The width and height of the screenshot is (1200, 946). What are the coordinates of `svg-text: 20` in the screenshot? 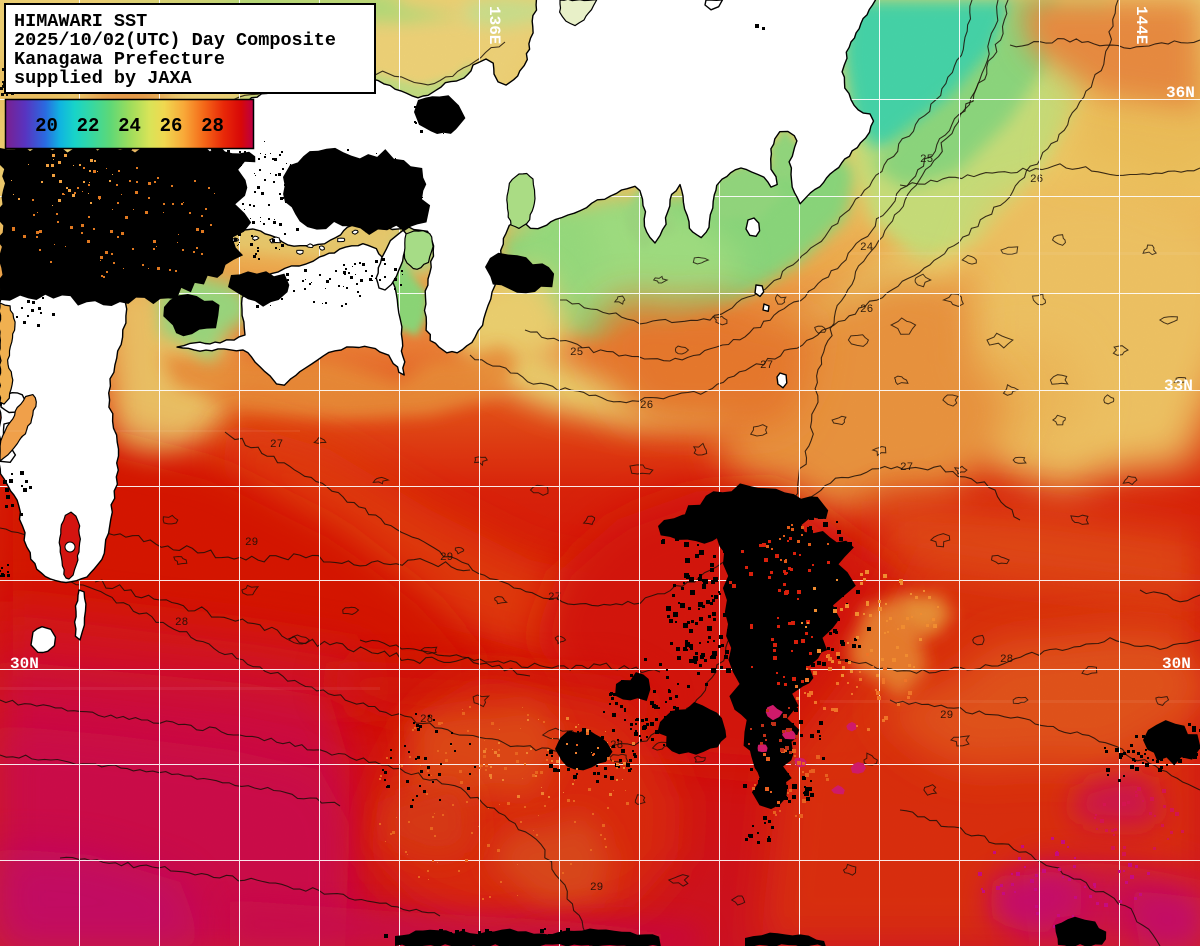 It's located at (46, 126).